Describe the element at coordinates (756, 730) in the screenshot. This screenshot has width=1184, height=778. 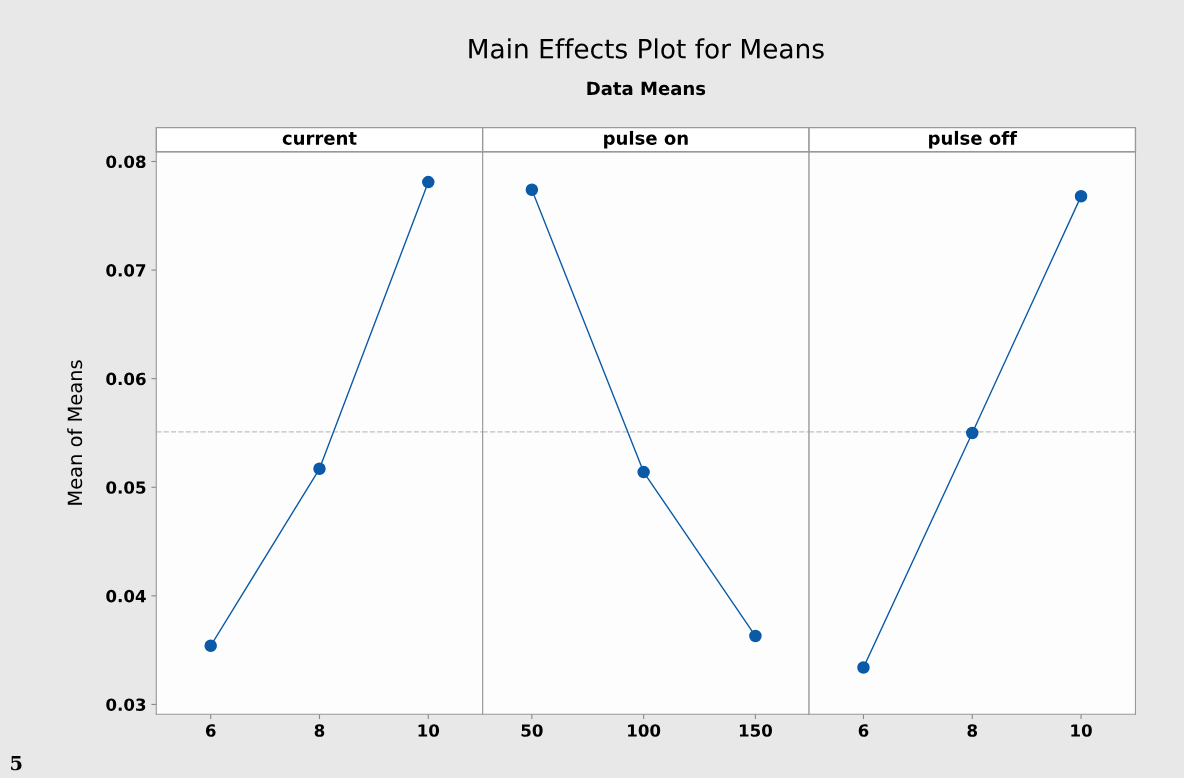
I see `x-tick-label: 150` at that location.